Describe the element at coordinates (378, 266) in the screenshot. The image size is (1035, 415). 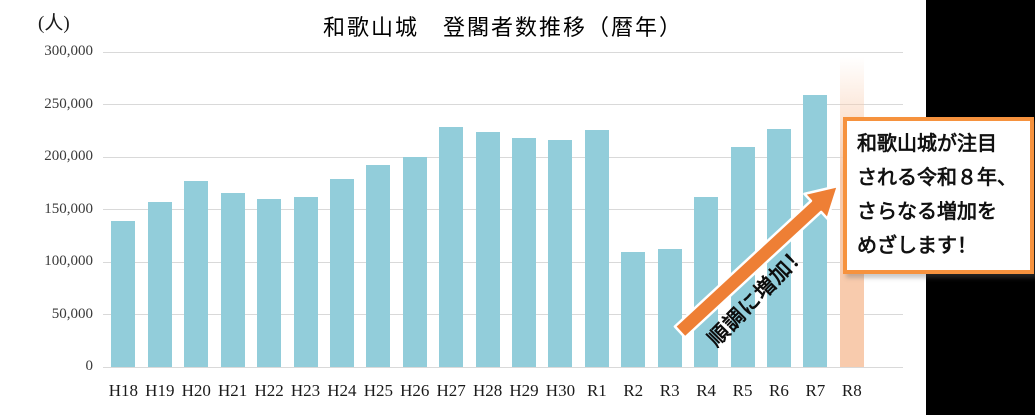
I see `bar-H25` at that location.